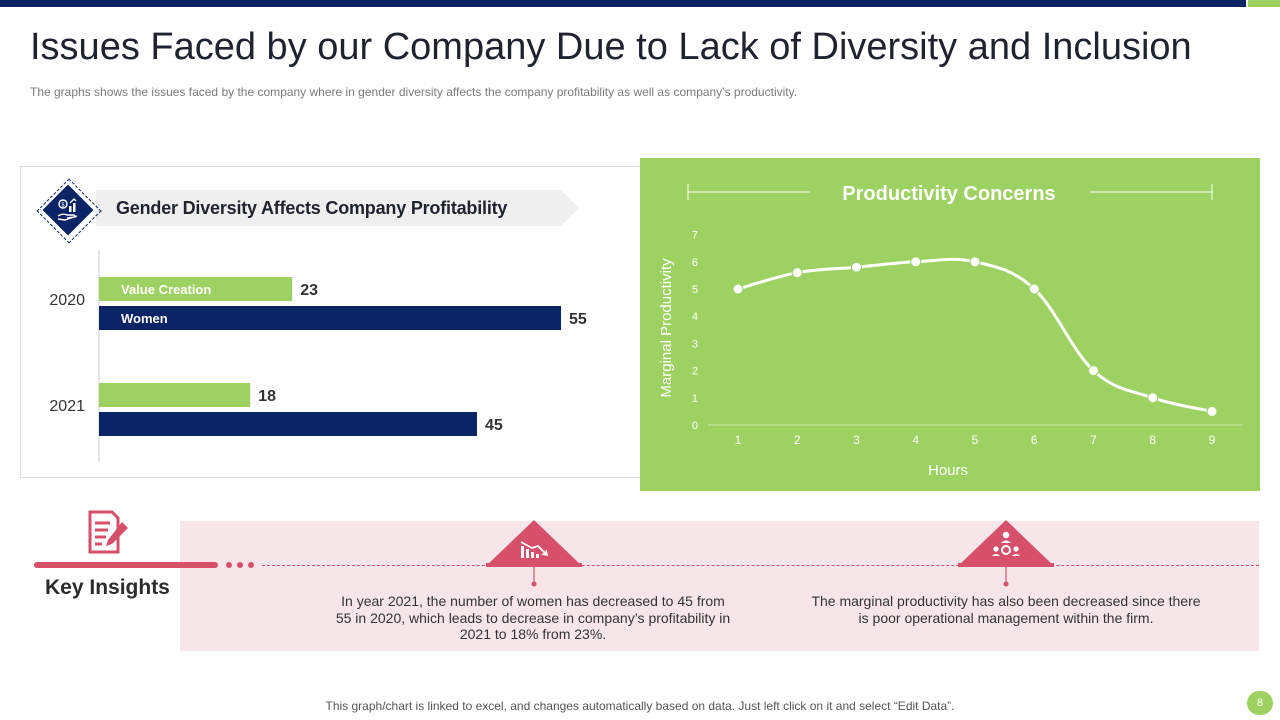 The width and height of the screenshot is (1280, 720). What do you see at coordinates (915, 440) in the screenshot?
I see `x-tick-label: 4` at bounding box center [915, 440].